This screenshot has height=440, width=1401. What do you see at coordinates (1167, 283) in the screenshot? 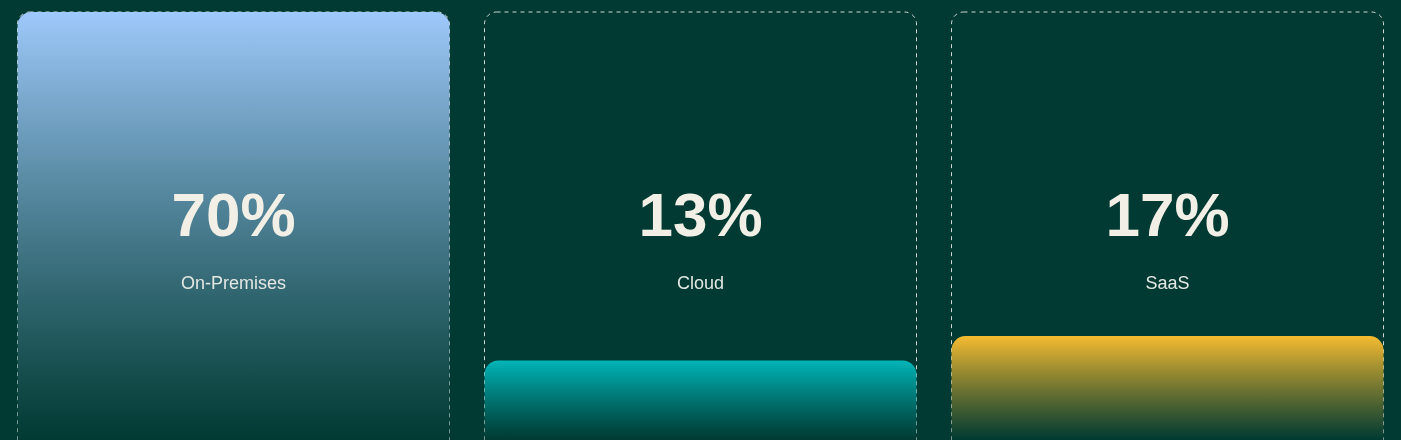
I see `x-tick-label: SaaS` at bounding box center [1167, 283].